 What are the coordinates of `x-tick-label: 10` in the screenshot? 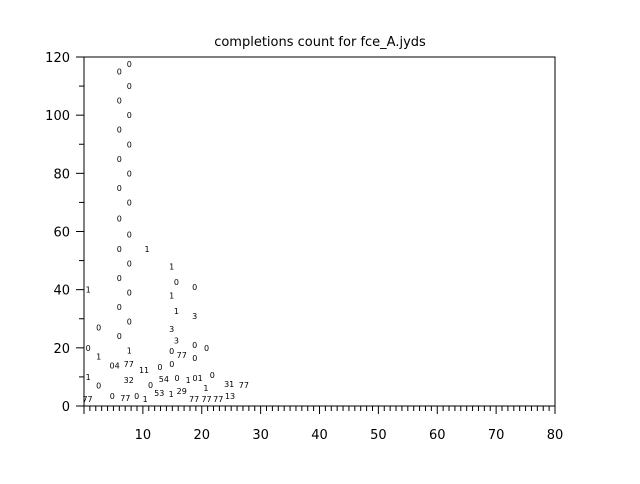 It's located at (143, 435).